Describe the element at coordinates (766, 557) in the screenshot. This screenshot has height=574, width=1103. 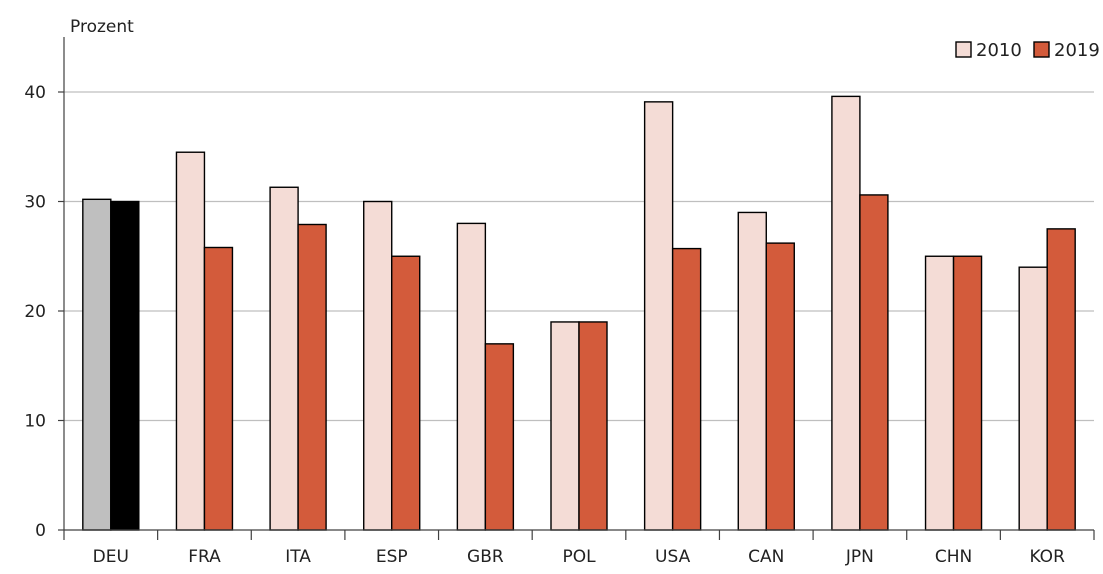
I see `x-tick-label-can: CAN` at that location.